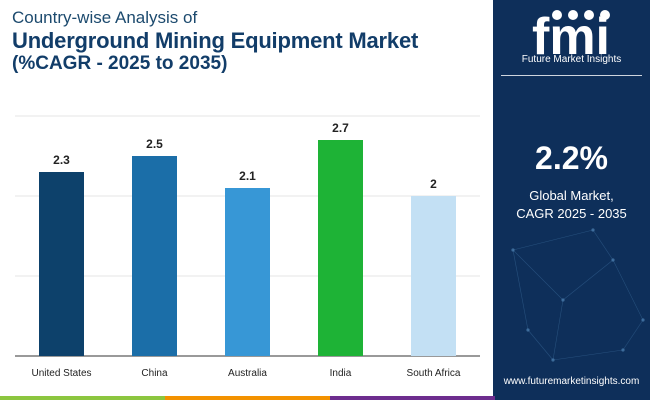 The image size is (650, 400). What do you see at coordinates (571, 75) in the screenshot?
I see `sidebar-divider` at bounding box center [571, 75].